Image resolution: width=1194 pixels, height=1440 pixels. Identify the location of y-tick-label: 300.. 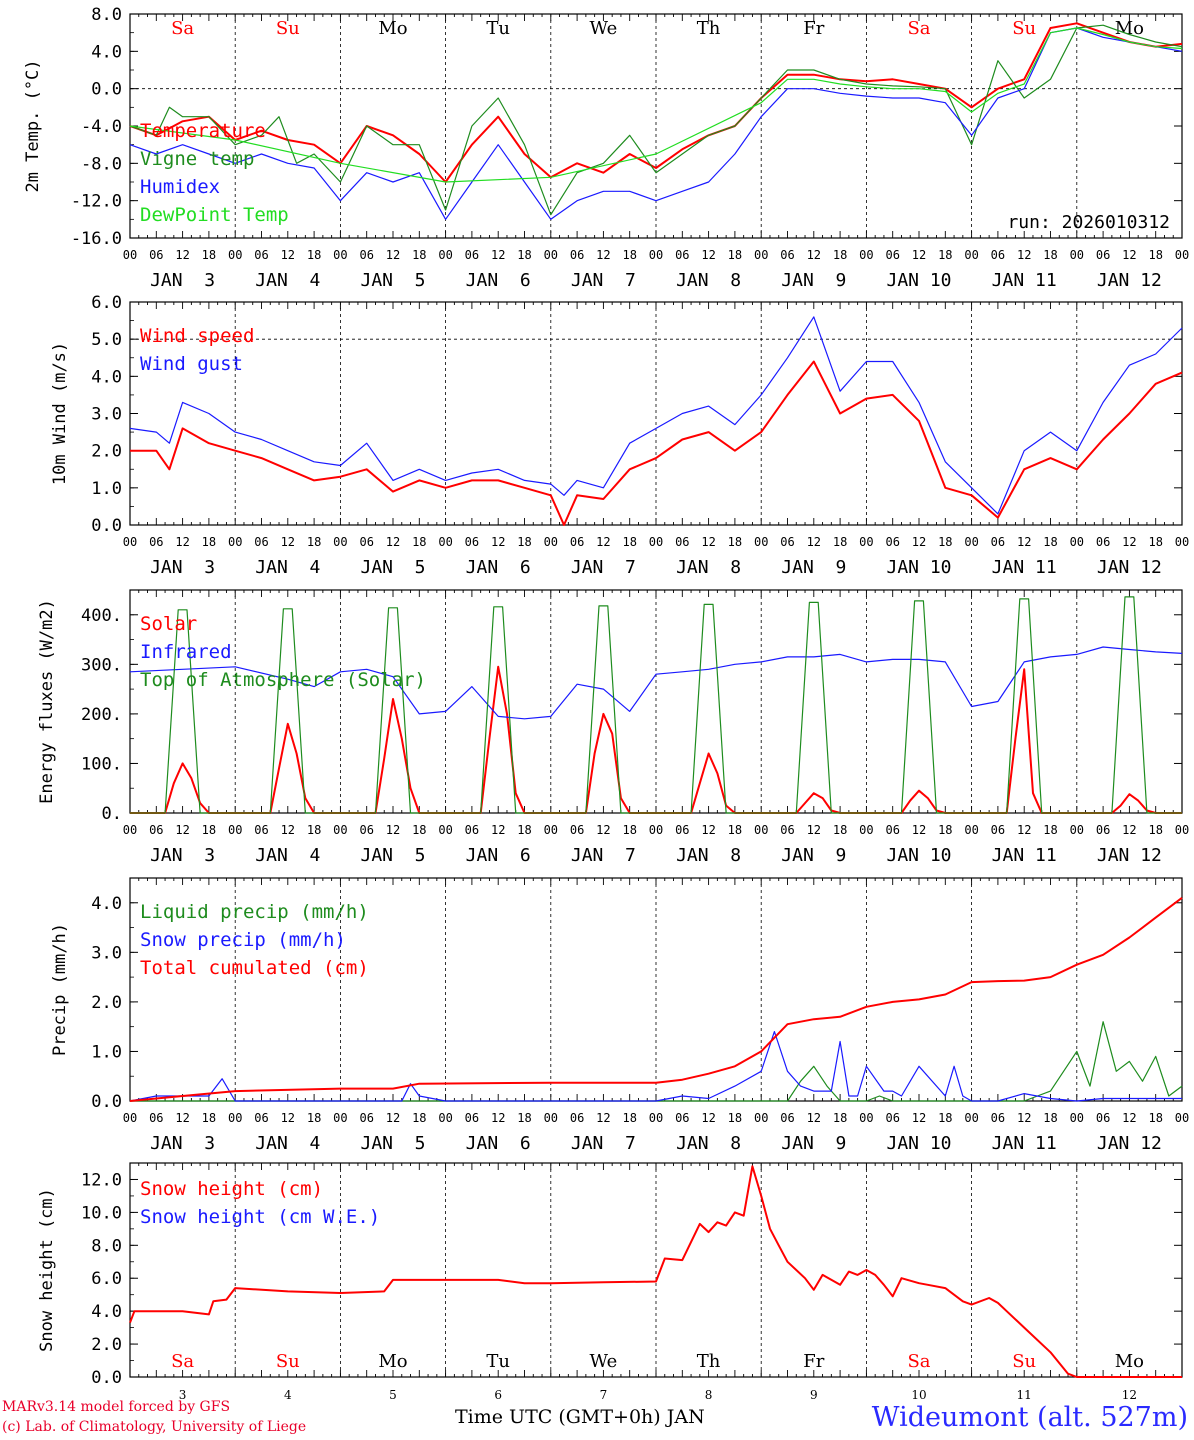
(101, 665).